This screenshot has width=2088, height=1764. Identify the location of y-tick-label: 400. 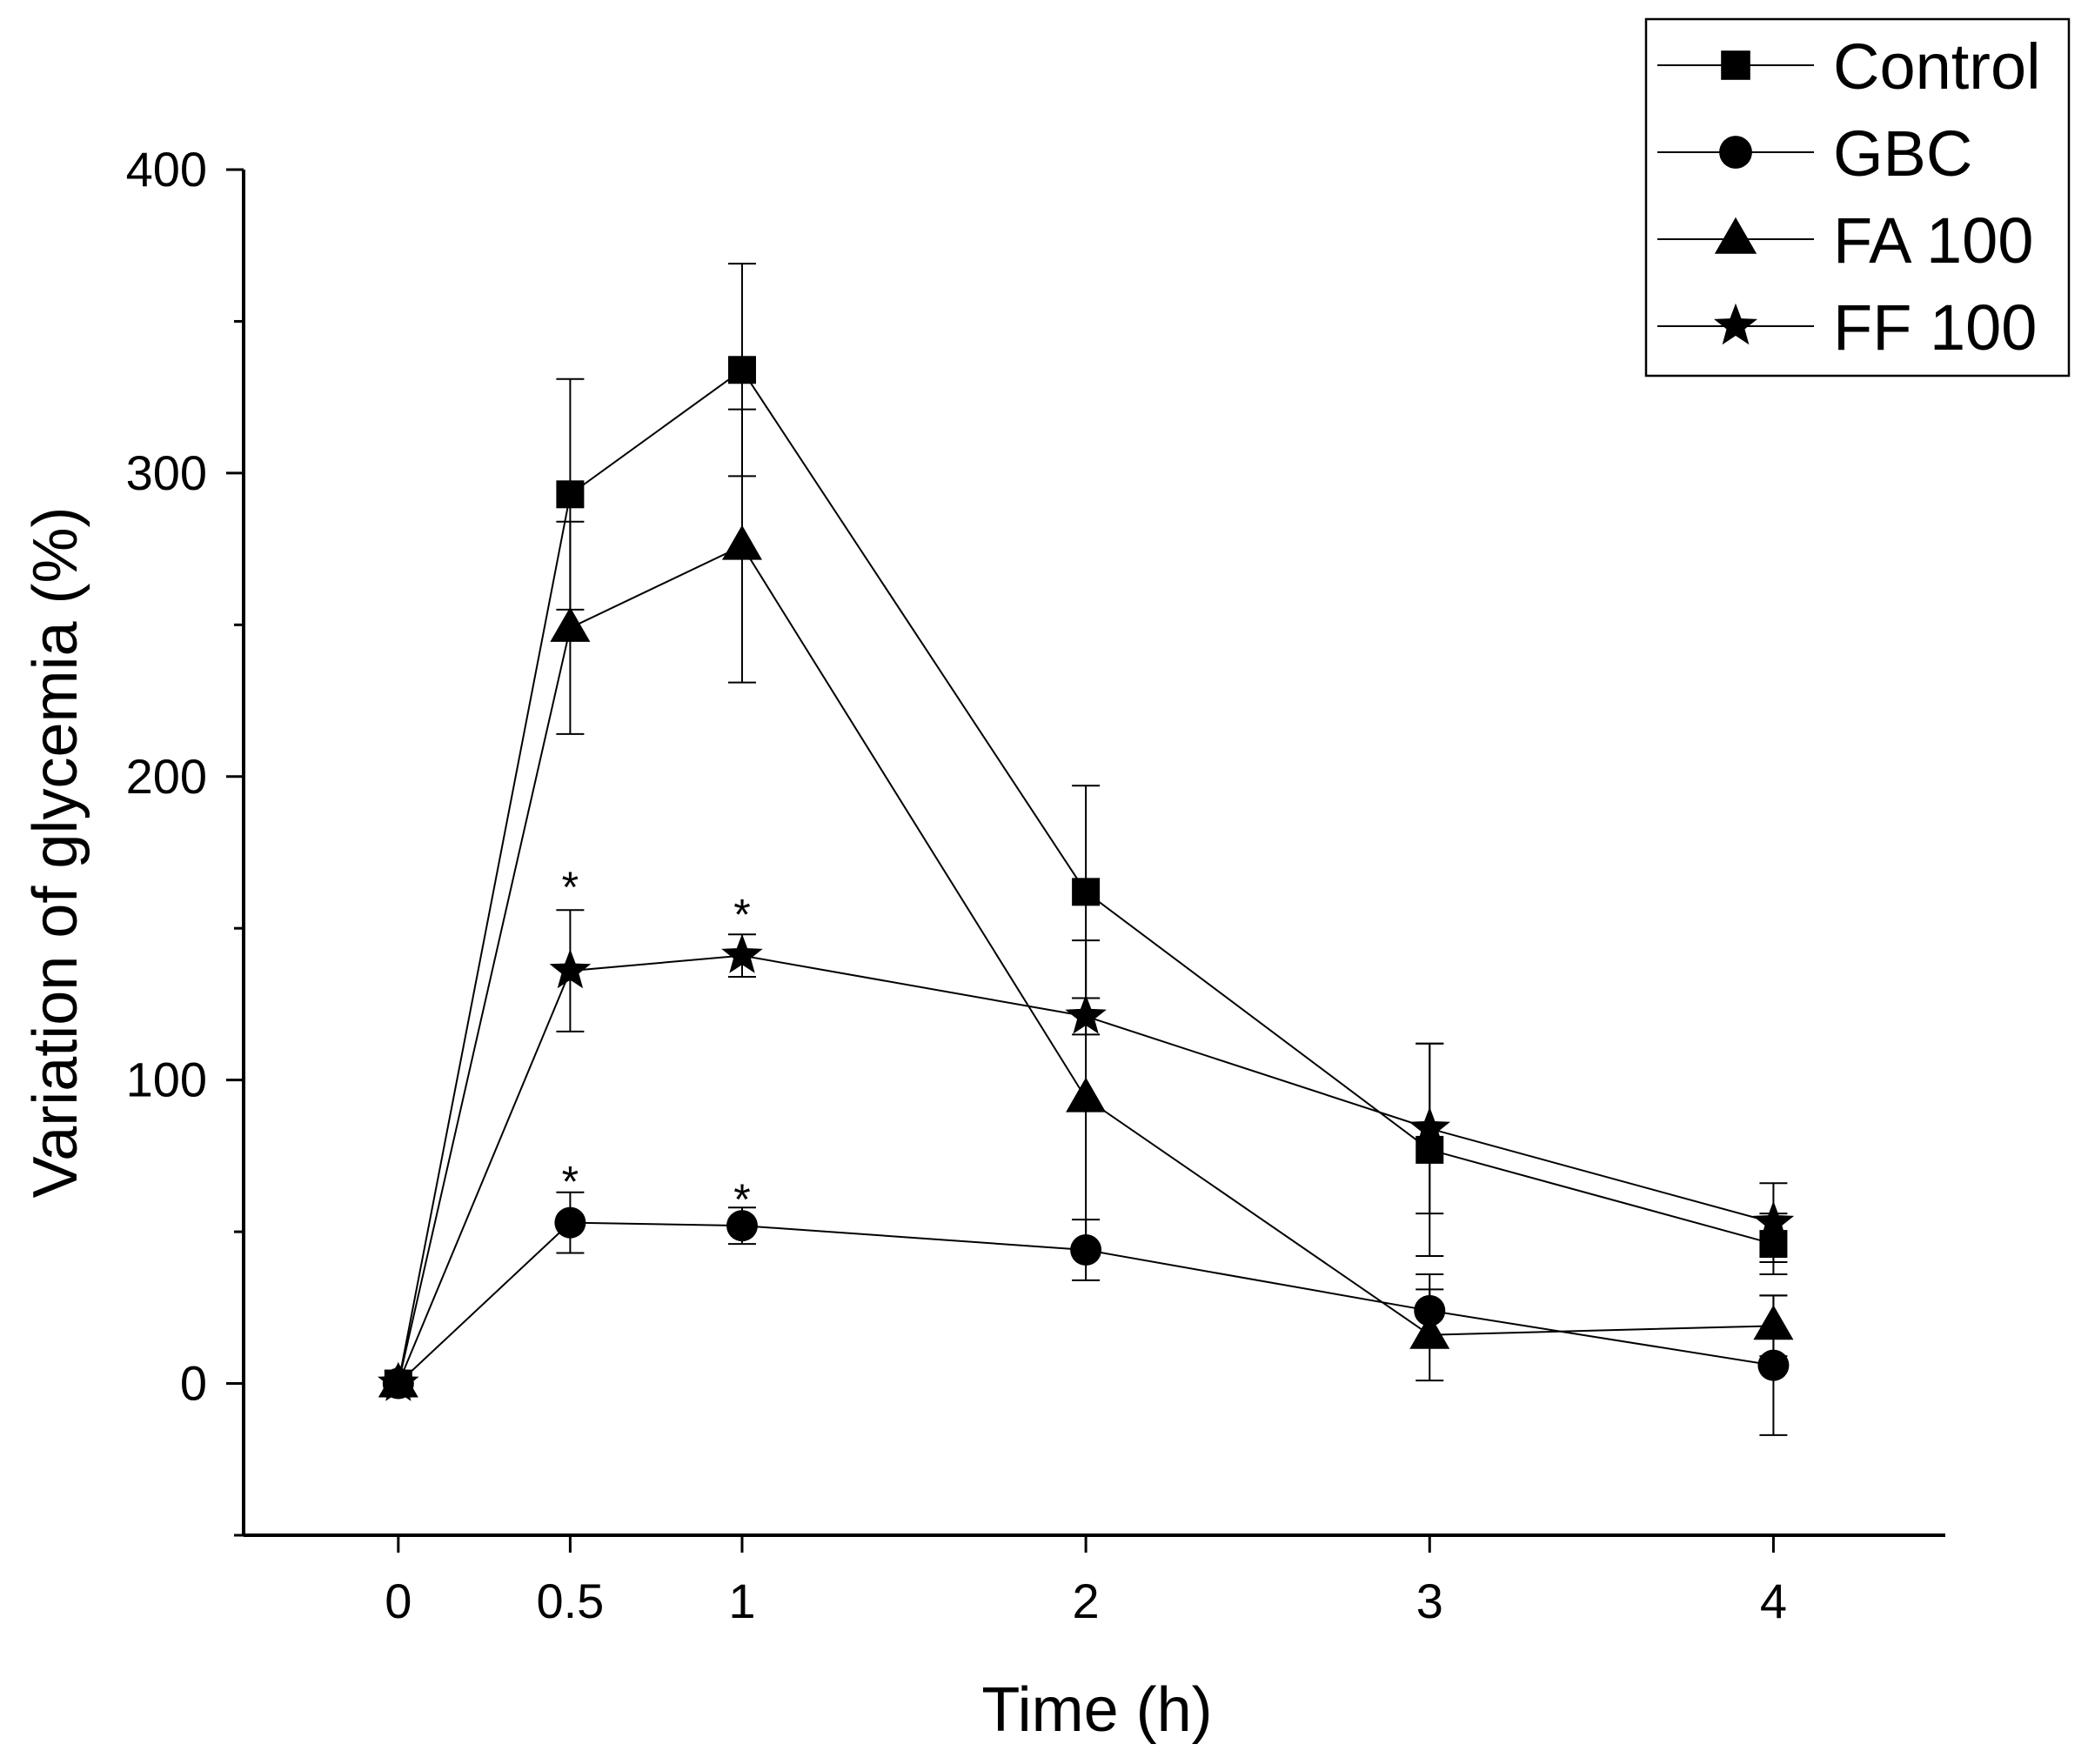
(166, 169).